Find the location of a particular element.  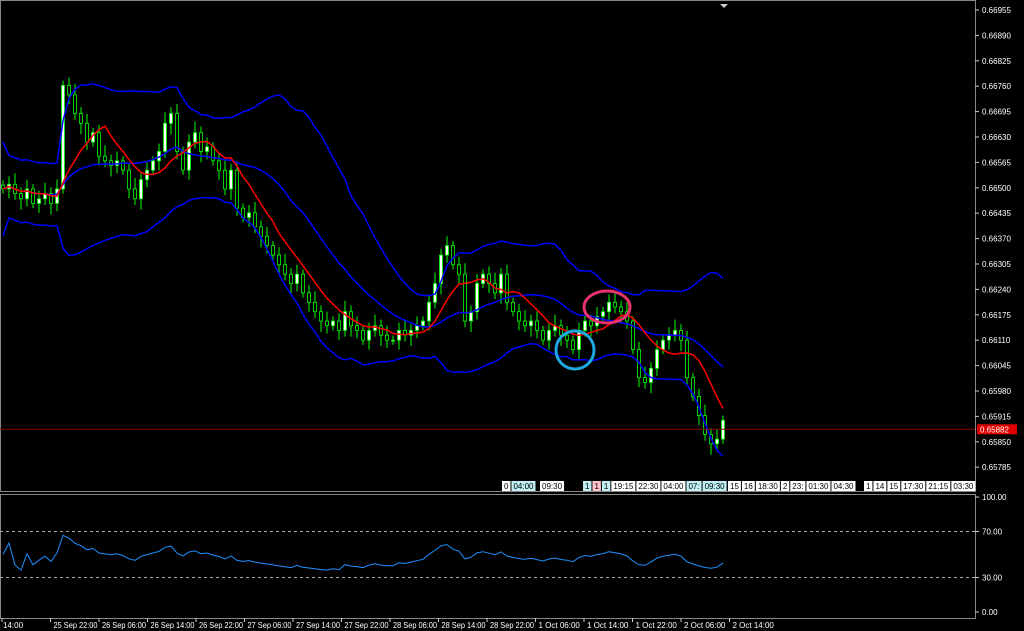

time-tick-label: 14:00 is located at coordinates (13, 625).